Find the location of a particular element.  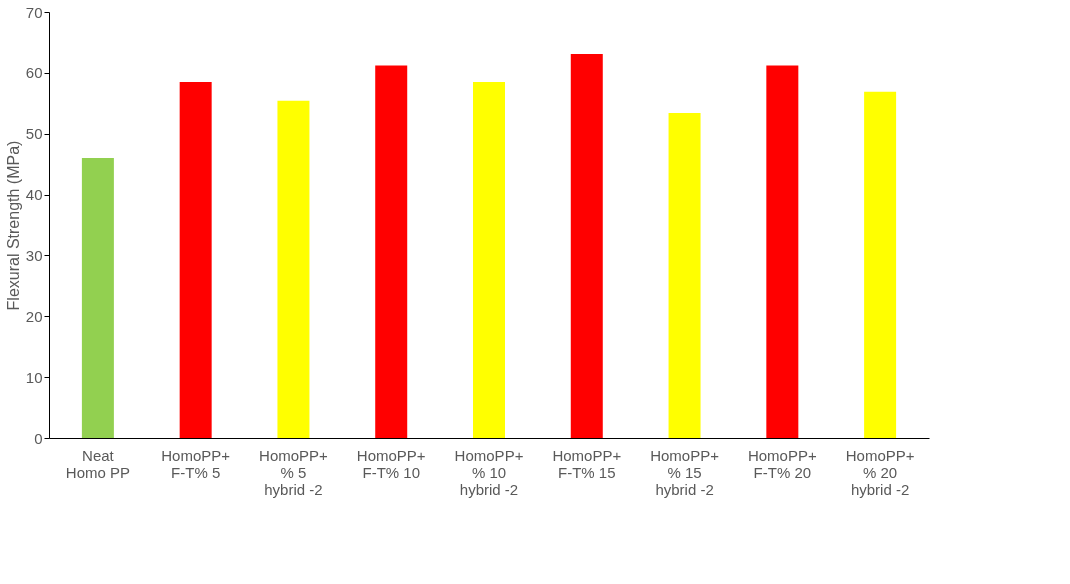

y-tick-label: 40 is located at coordinates (34, 195).